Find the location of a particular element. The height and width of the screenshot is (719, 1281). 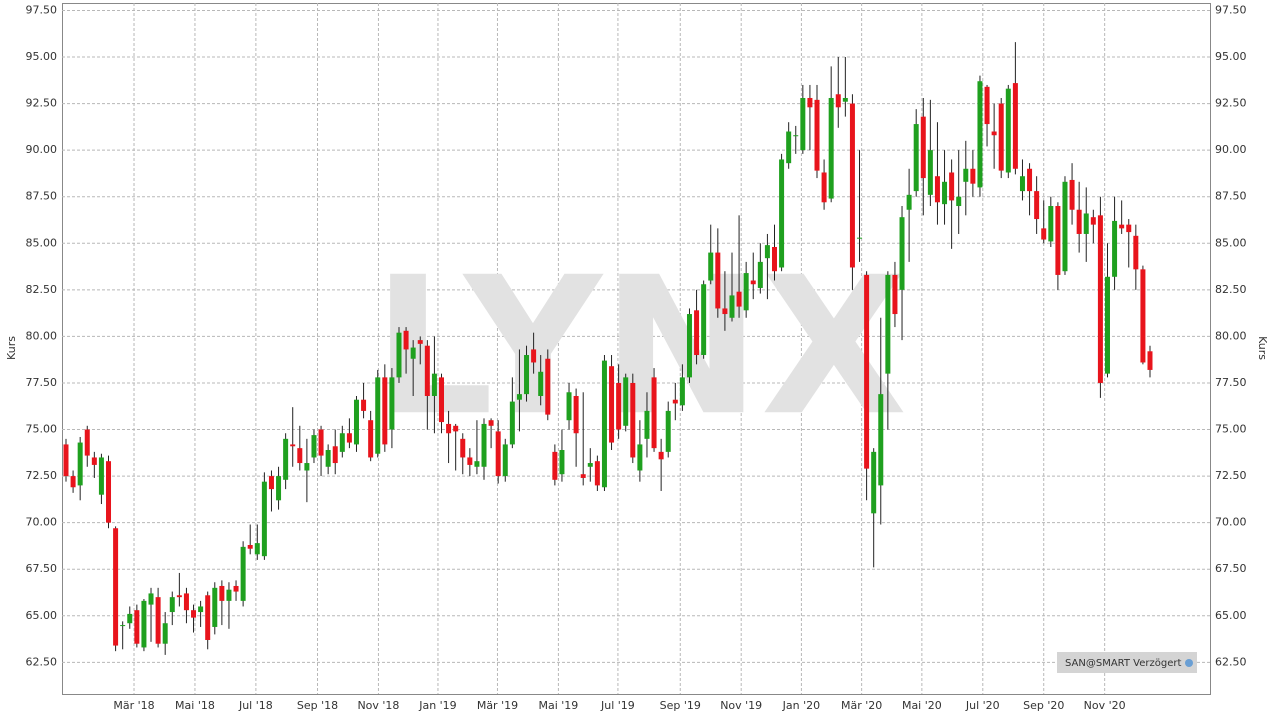

x-tick-label: Nov '19 is located at coordinates (741, 705).